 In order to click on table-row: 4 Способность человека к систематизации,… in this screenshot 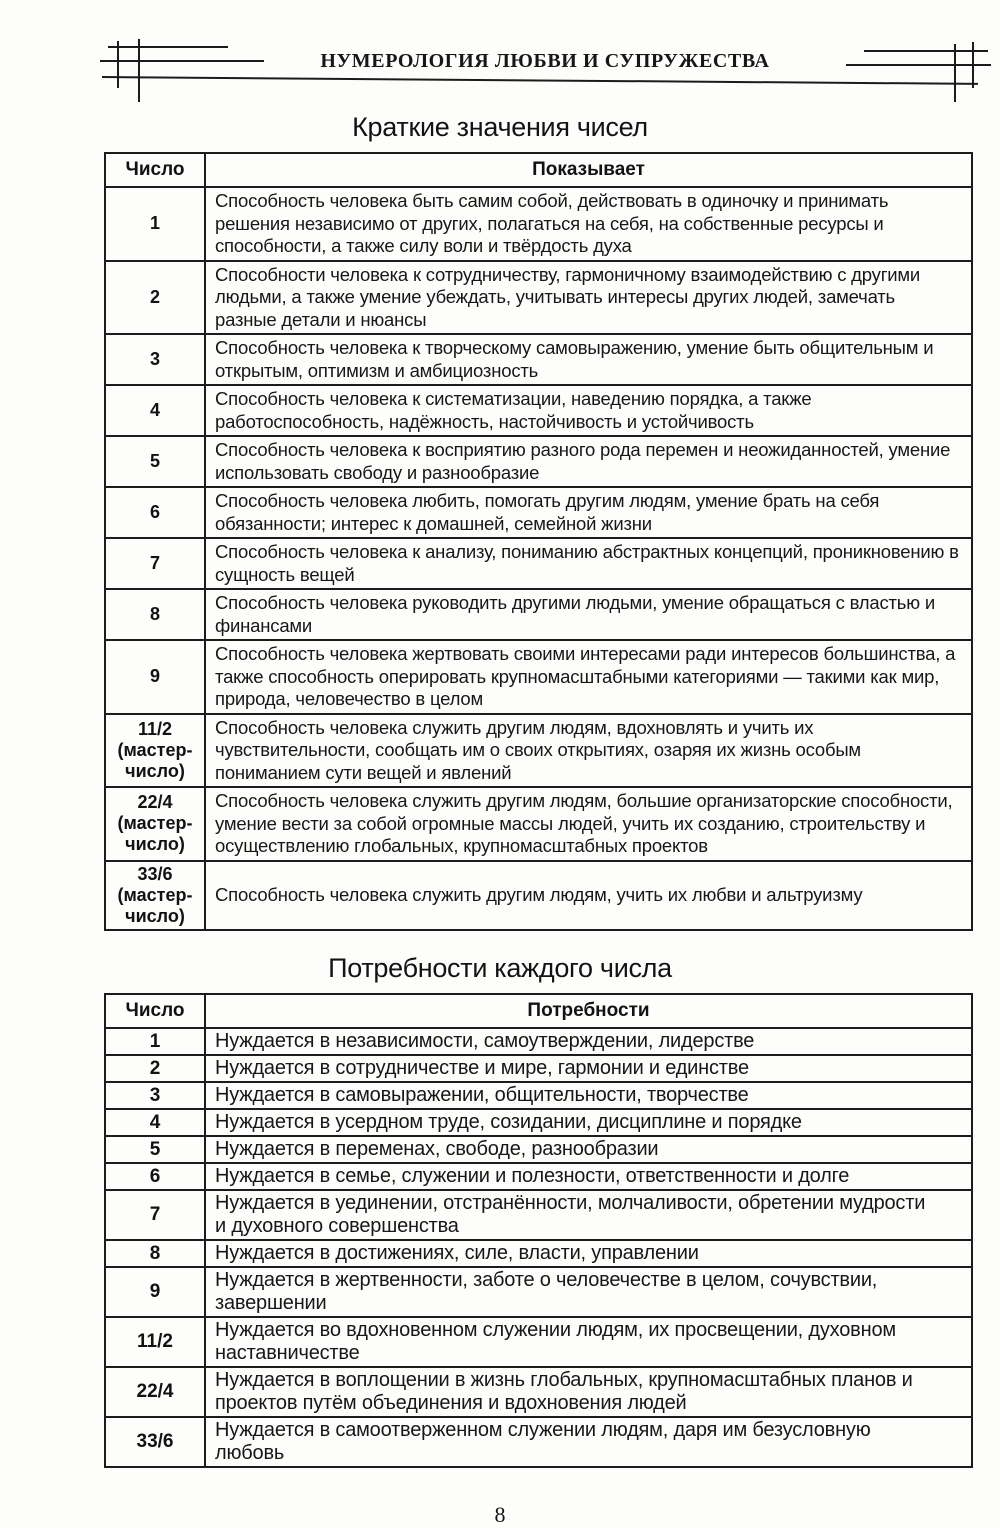, I will do `click(538, 410)`.